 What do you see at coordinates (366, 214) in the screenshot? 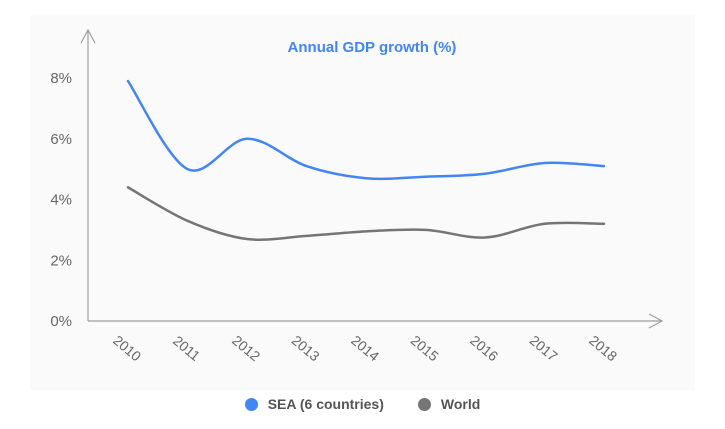
I see `series-line-world` at bounding box center [366, 214].